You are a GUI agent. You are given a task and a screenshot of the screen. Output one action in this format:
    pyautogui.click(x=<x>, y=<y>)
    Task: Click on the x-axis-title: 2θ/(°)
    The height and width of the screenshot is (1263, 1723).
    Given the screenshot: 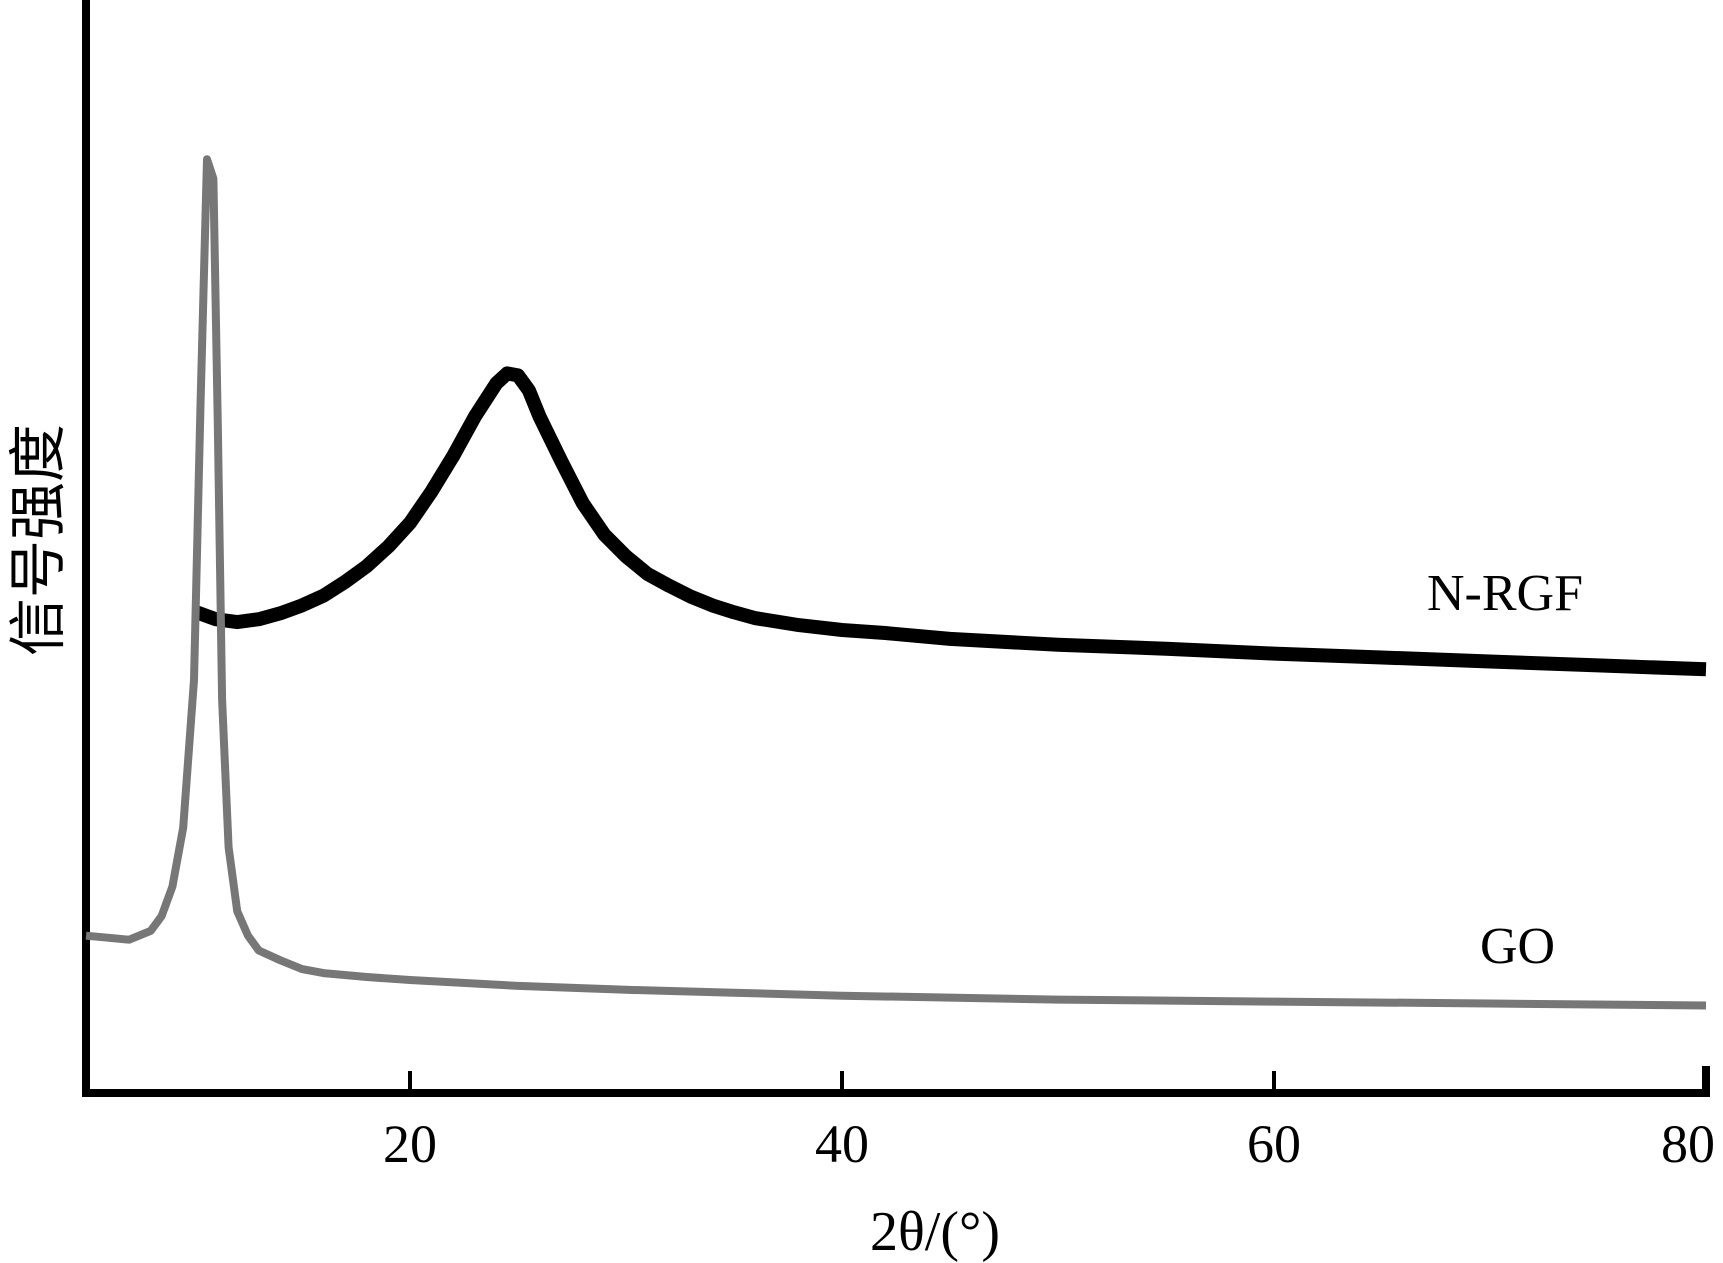 What is the action you would take?
    pyautogui.click(x=935, y=1232)
    